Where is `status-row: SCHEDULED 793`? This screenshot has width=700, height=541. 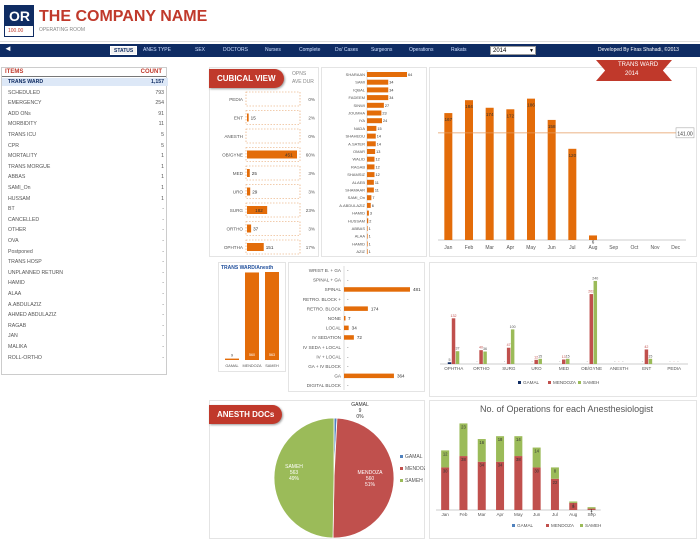 status-row: SCHEDULED 793 is located at coordinates (85, 93).